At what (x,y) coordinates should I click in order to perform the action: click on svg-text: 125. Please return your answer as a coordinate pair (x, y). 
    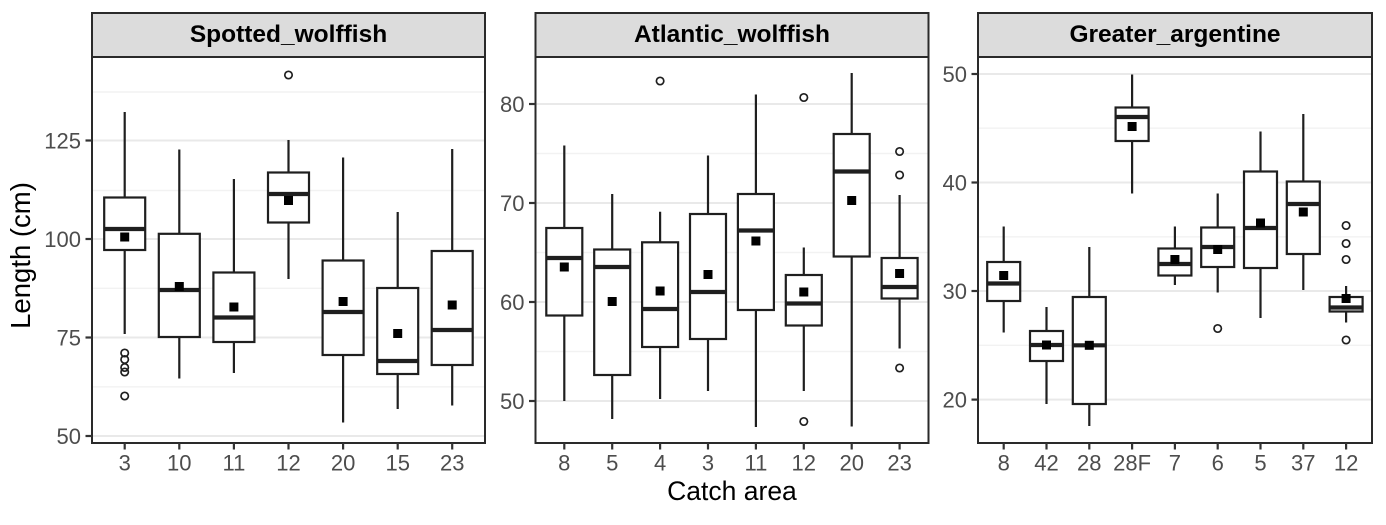
    Looking at the image, I should click on (62, 140).